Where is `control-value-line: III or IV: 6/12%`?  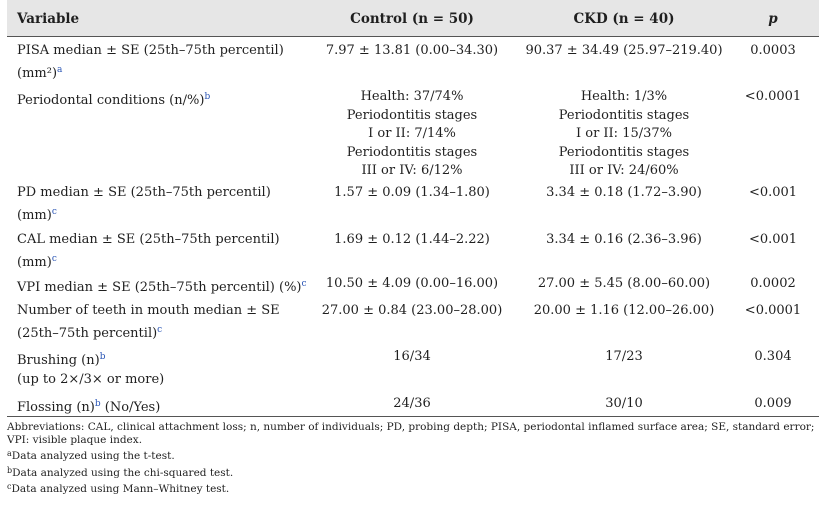 control-value-line: III or IV: 6/12% is located at coordinates (412, 170).